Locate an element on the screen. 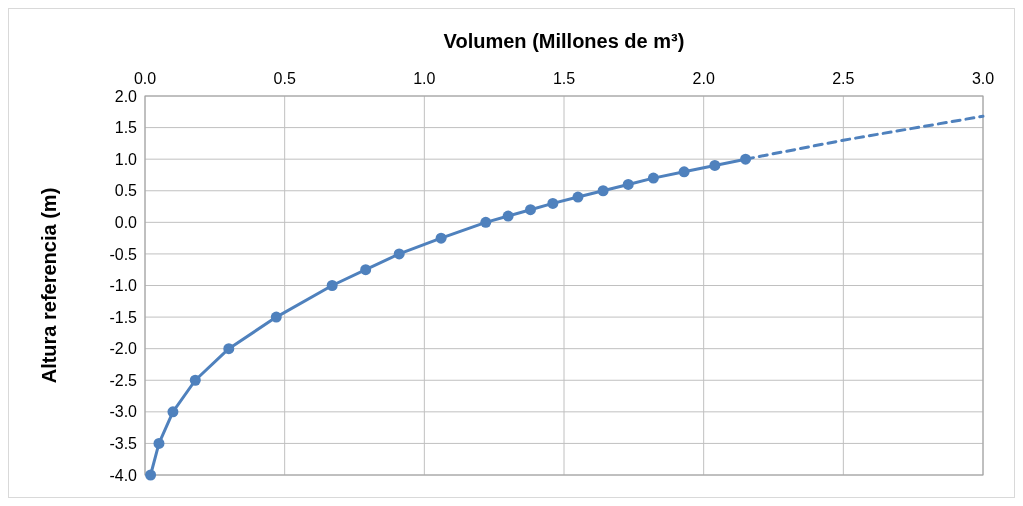 The image size is (1023, 506). x-tick-label: 2.5 is located at coordinates (843, 78).